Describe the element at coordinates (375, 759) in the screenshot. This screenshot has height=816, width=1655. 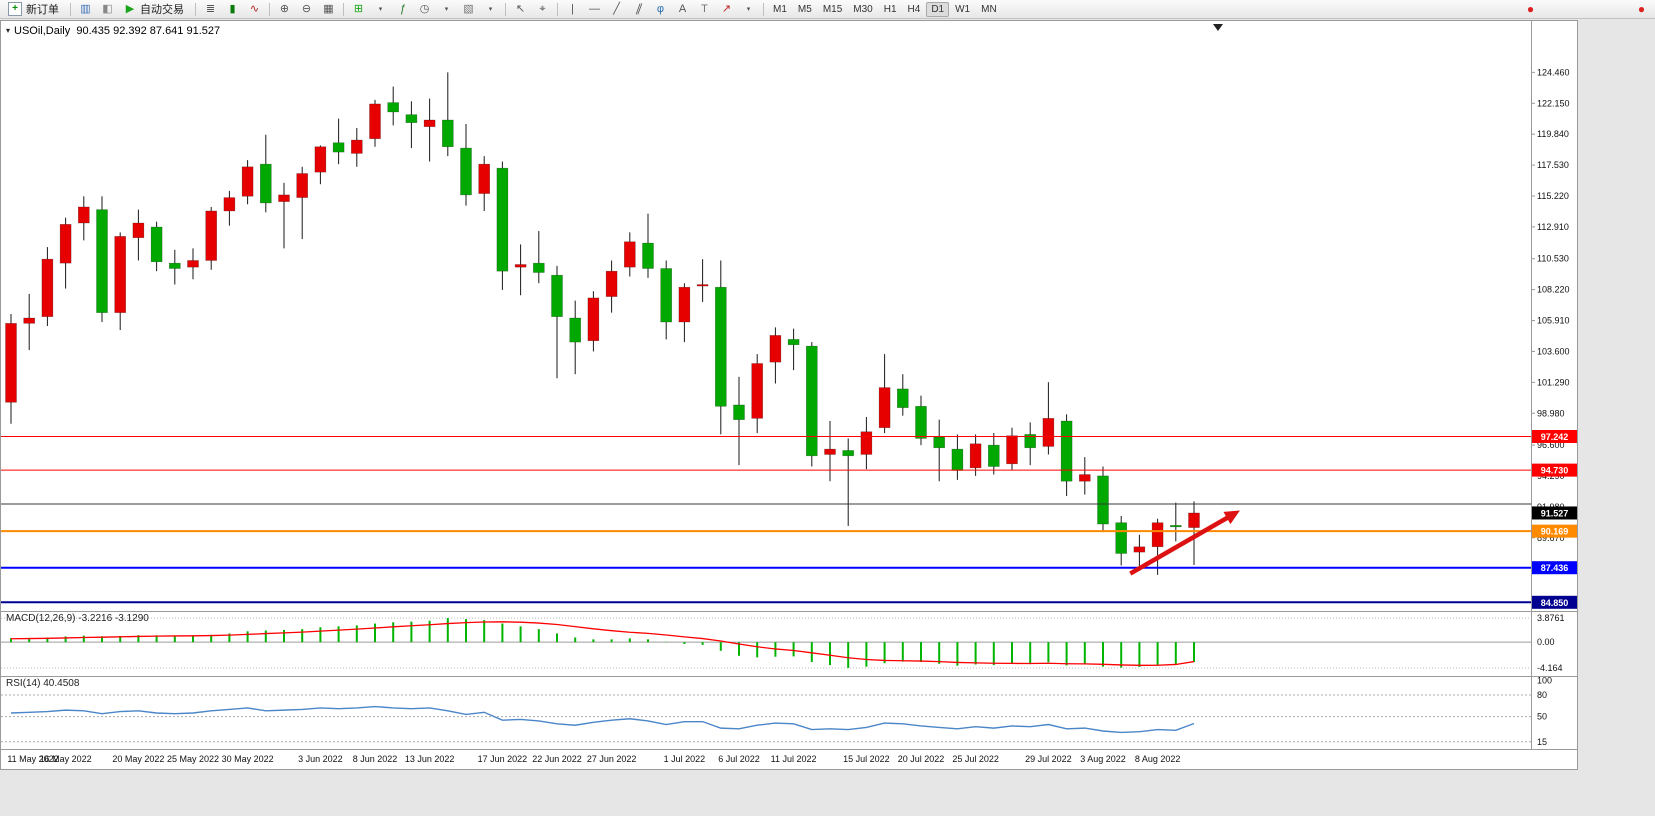
I see `svg-text: 8 Jun 2022` at that location.